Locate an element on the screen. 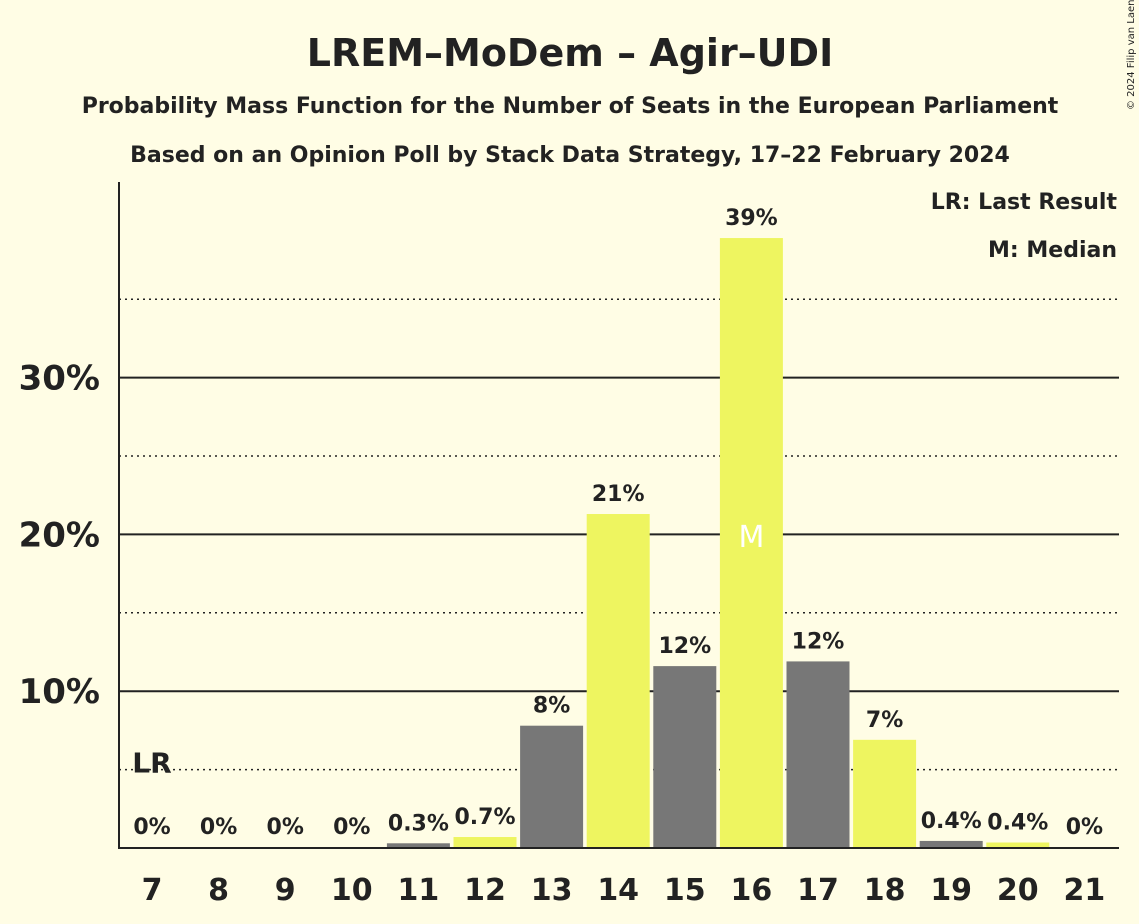 This screenshot has width=1139, height=924. x-tick-label: 11 is located at coordinates (419, 890).